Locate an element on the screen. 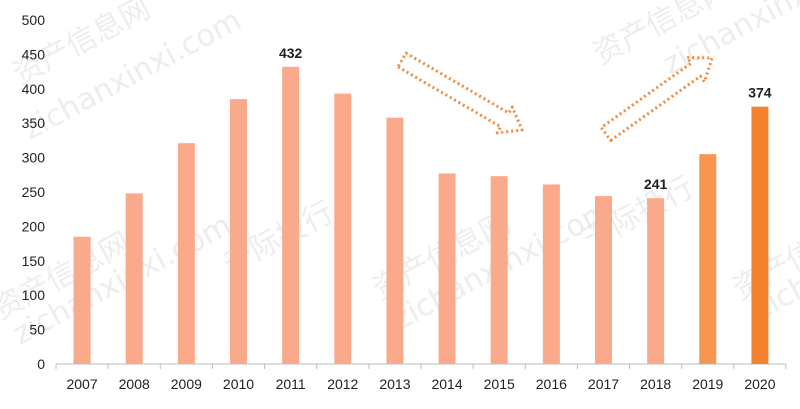 The width and height of the screenshot is (800, 409). y-tick-label: 350 is located at coordinates (34, 123).